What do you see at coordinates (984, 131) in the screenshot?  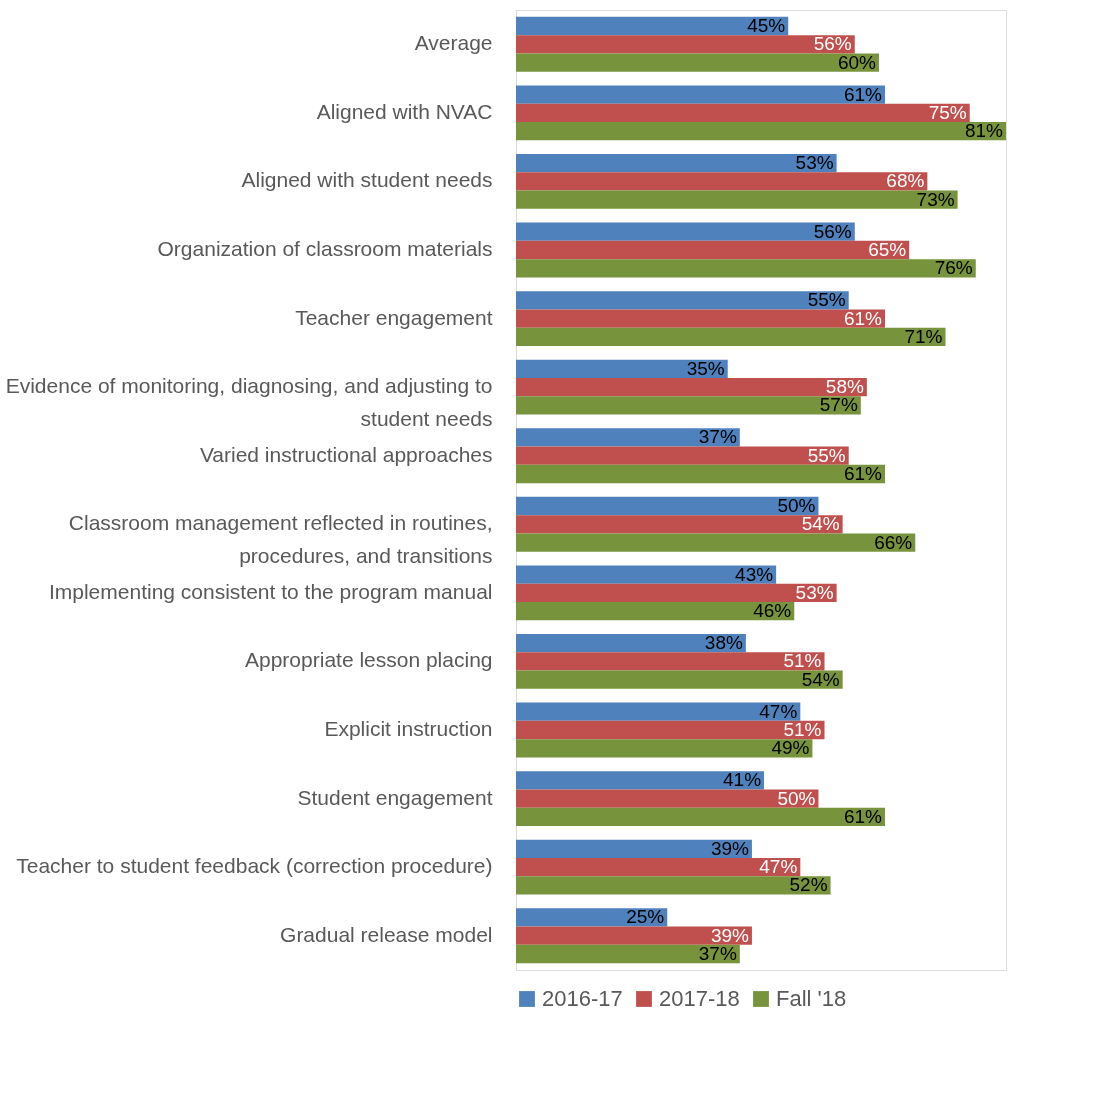 I see `data-label: 81%` at bounding box center [984, 131].